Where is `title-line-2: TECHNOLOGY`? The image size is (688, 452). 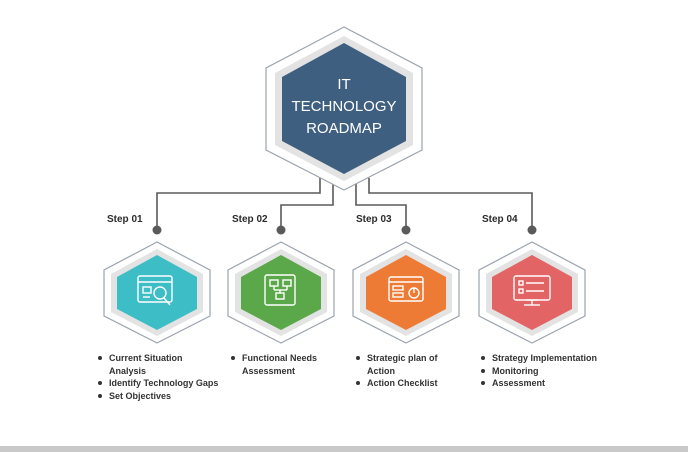 title-line-2: TECHNOLOGY is located at coordinates (344, 106).